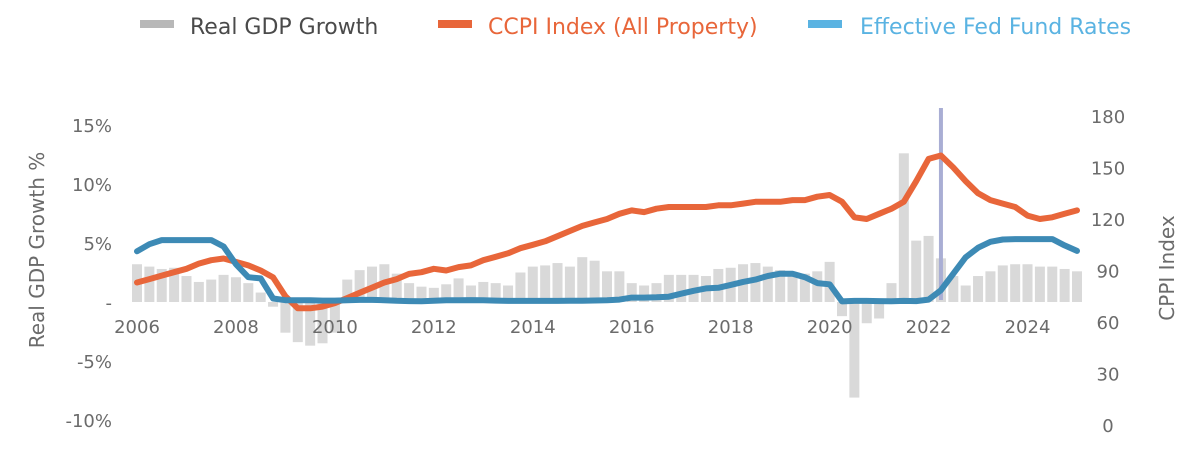  Describe the element at coordinates (88, 421) in the screenshot. I see `left-tick-label: -10%` at that location.